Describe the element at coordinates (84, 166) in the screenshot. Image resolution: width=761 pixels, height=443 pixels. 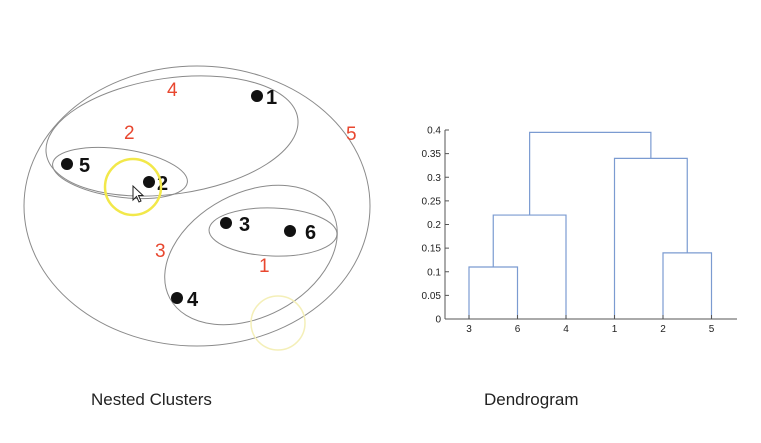
I see `point-label: 5` at that location.